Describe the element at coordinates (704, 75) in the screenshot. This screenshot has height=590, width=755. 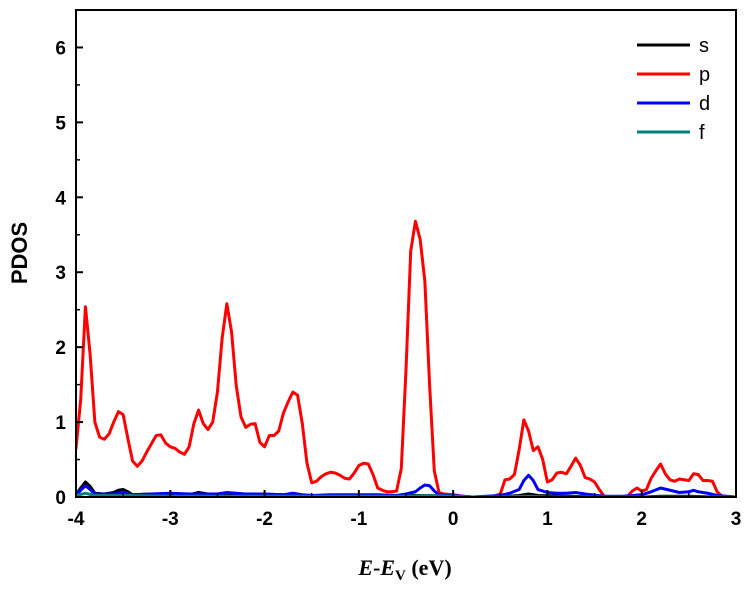
I see `legend-label-p: p` at that location.